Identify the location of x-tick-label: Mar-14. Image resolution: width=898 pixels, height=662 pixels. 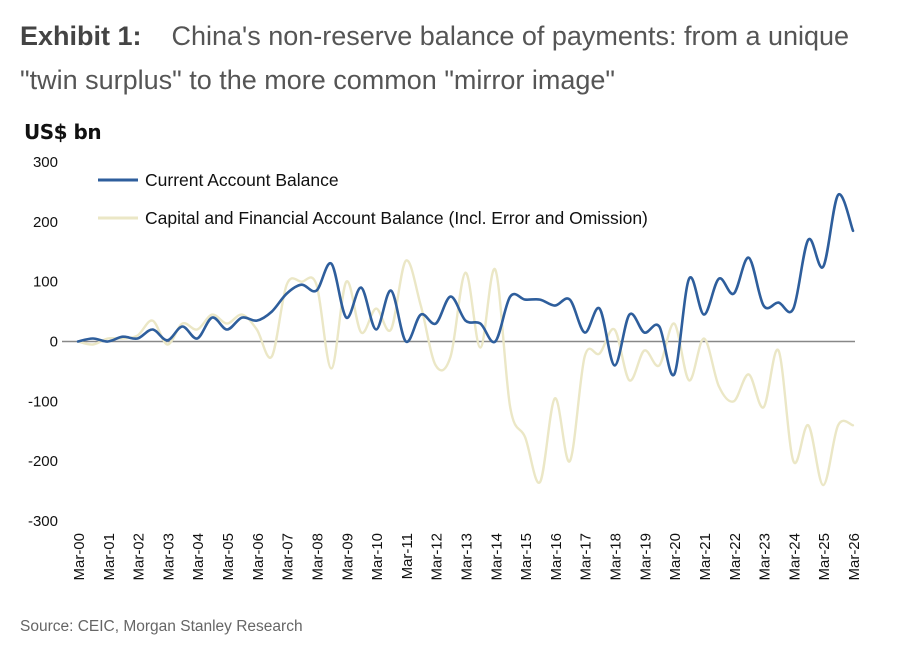
(496, 557).